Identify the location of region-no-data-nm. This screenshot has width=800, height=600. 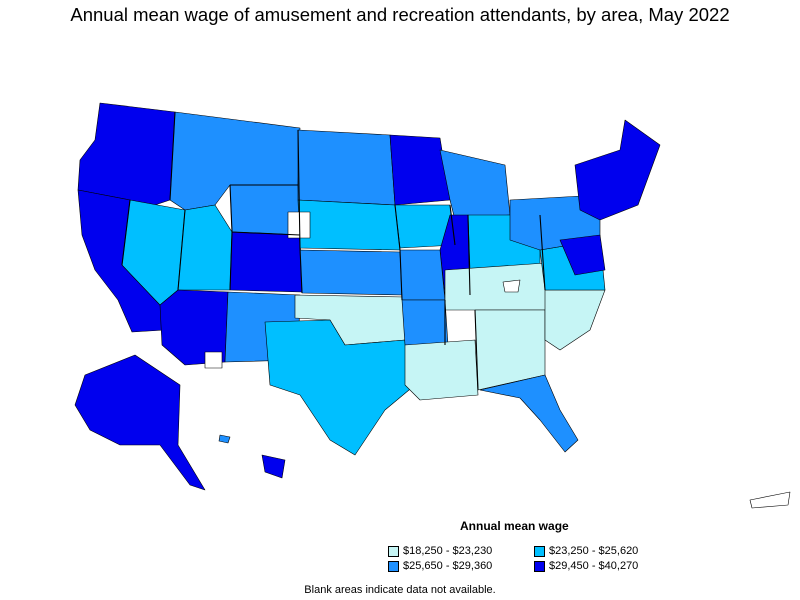
(213, 360).